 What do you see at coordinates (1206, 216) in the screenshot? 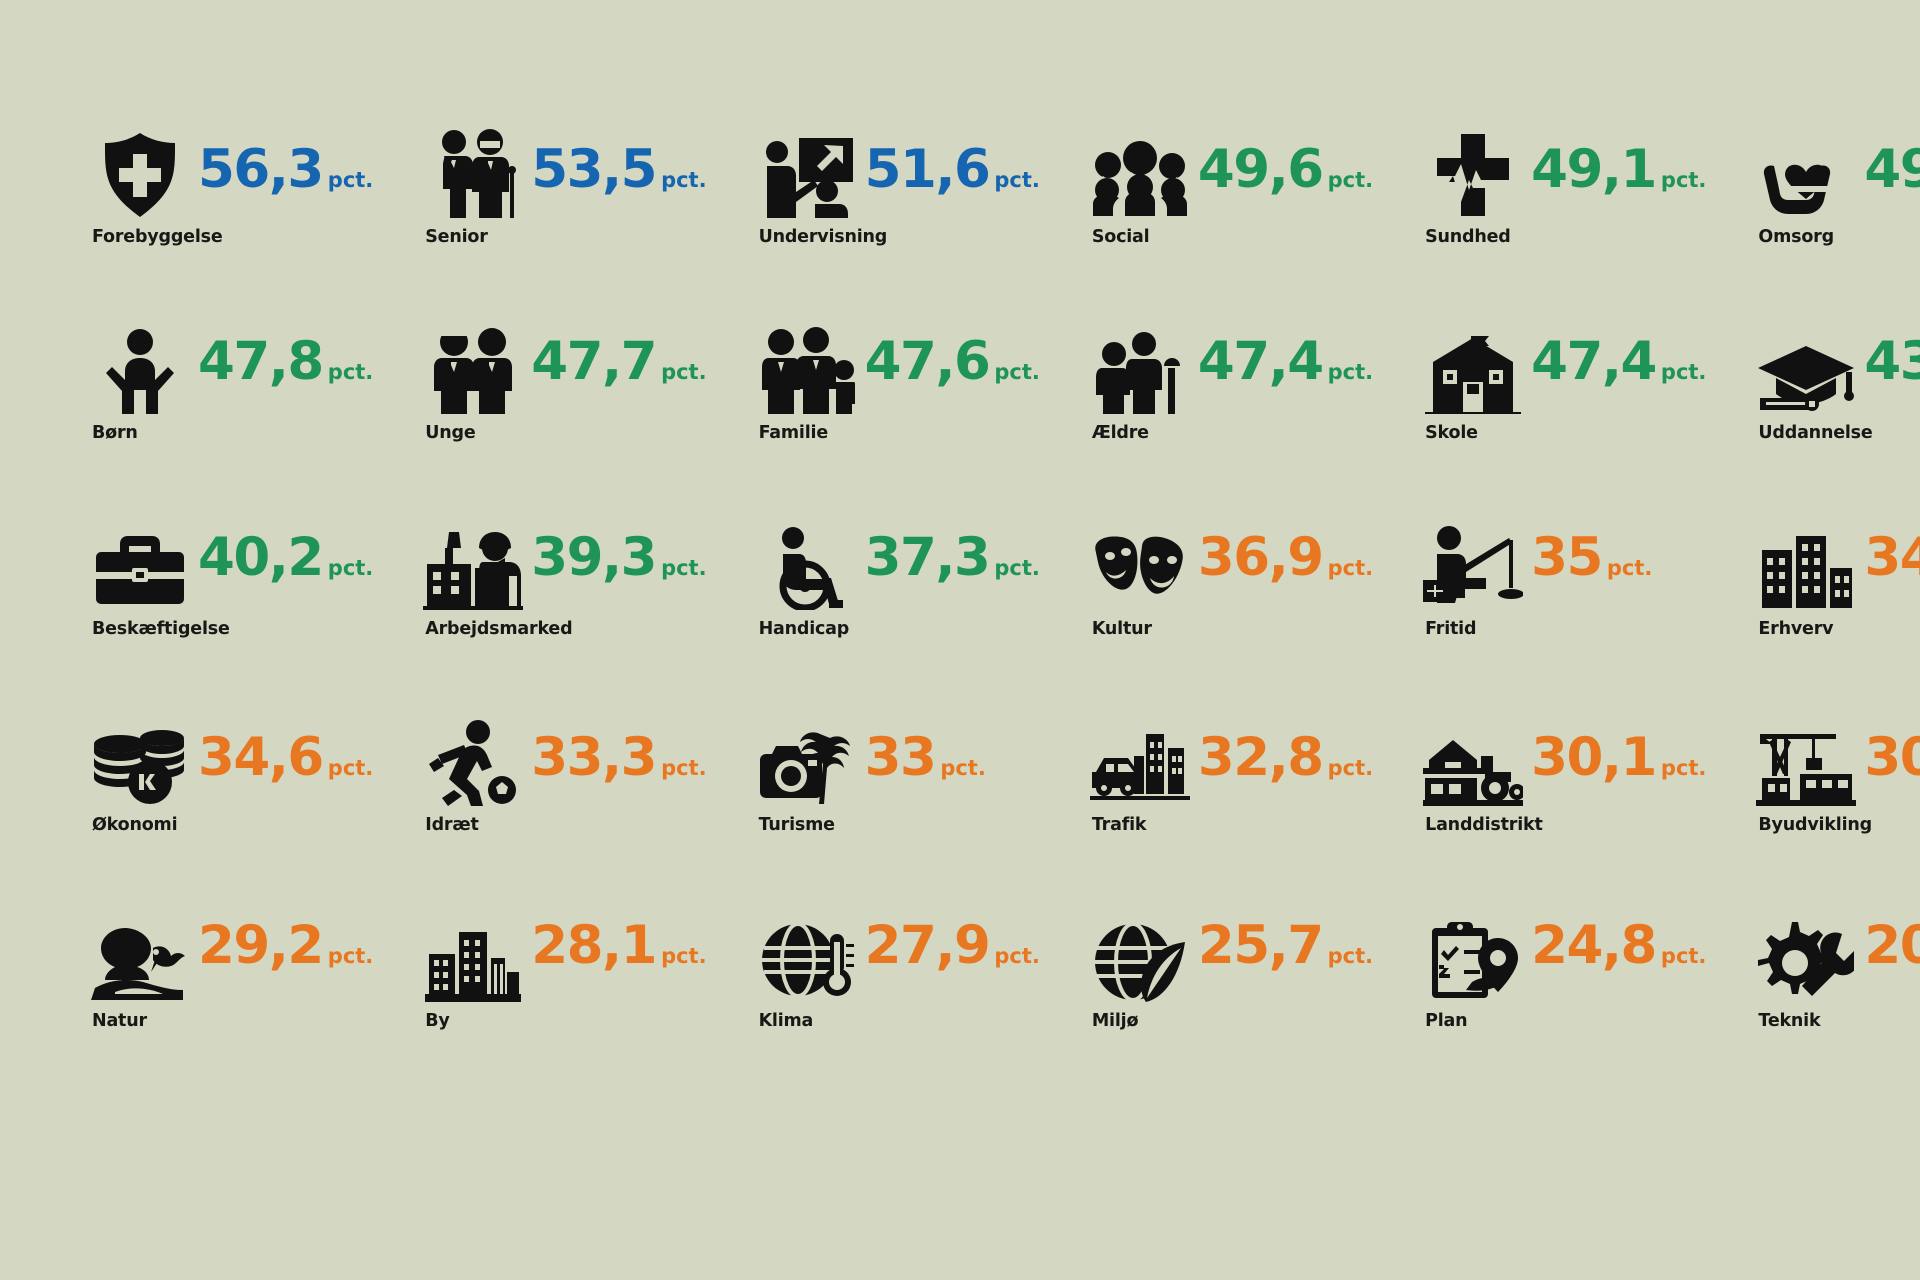
I see `stat-card: 49,6 pct. Social` at bounding box center [1206, 216].